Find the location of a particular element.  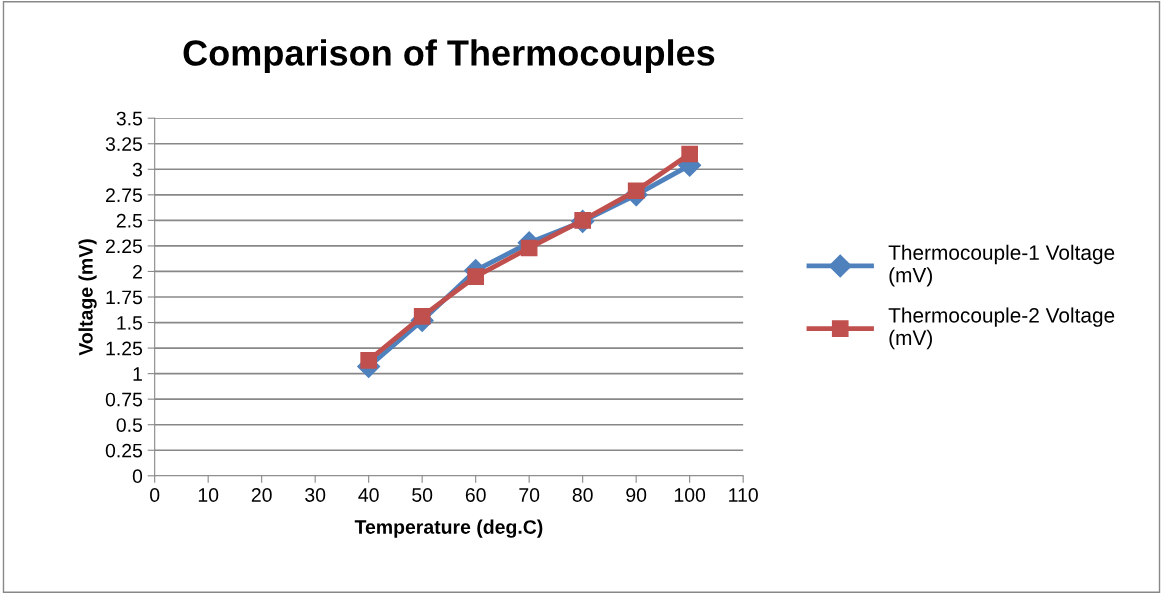

x-tick-label: 40 is located at coordinates (368, 495).